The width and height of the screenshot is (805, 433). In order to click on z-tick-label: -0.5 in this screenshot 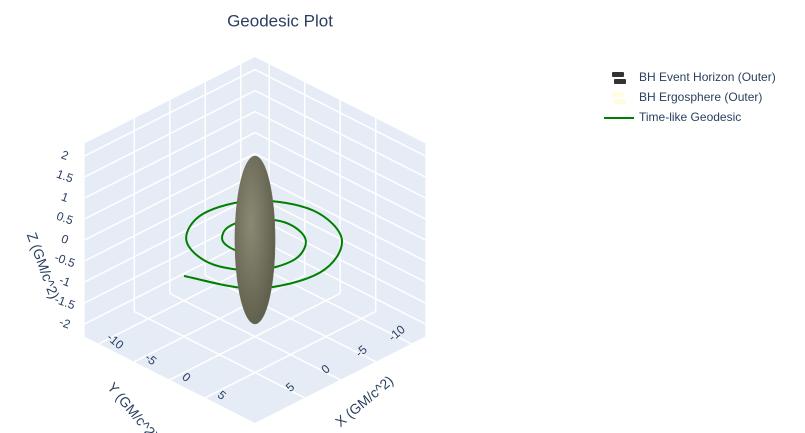, I will do `click(65, 260)`.